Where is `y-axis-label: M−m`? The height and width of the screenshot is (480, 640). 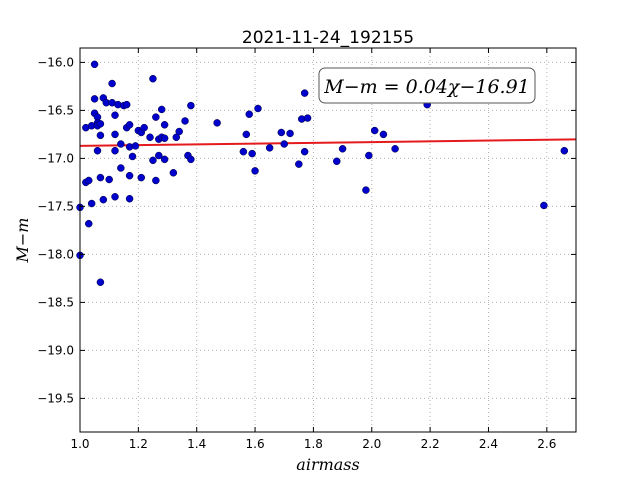
y-axis-label: M−m is located at coordinates (22, 241).